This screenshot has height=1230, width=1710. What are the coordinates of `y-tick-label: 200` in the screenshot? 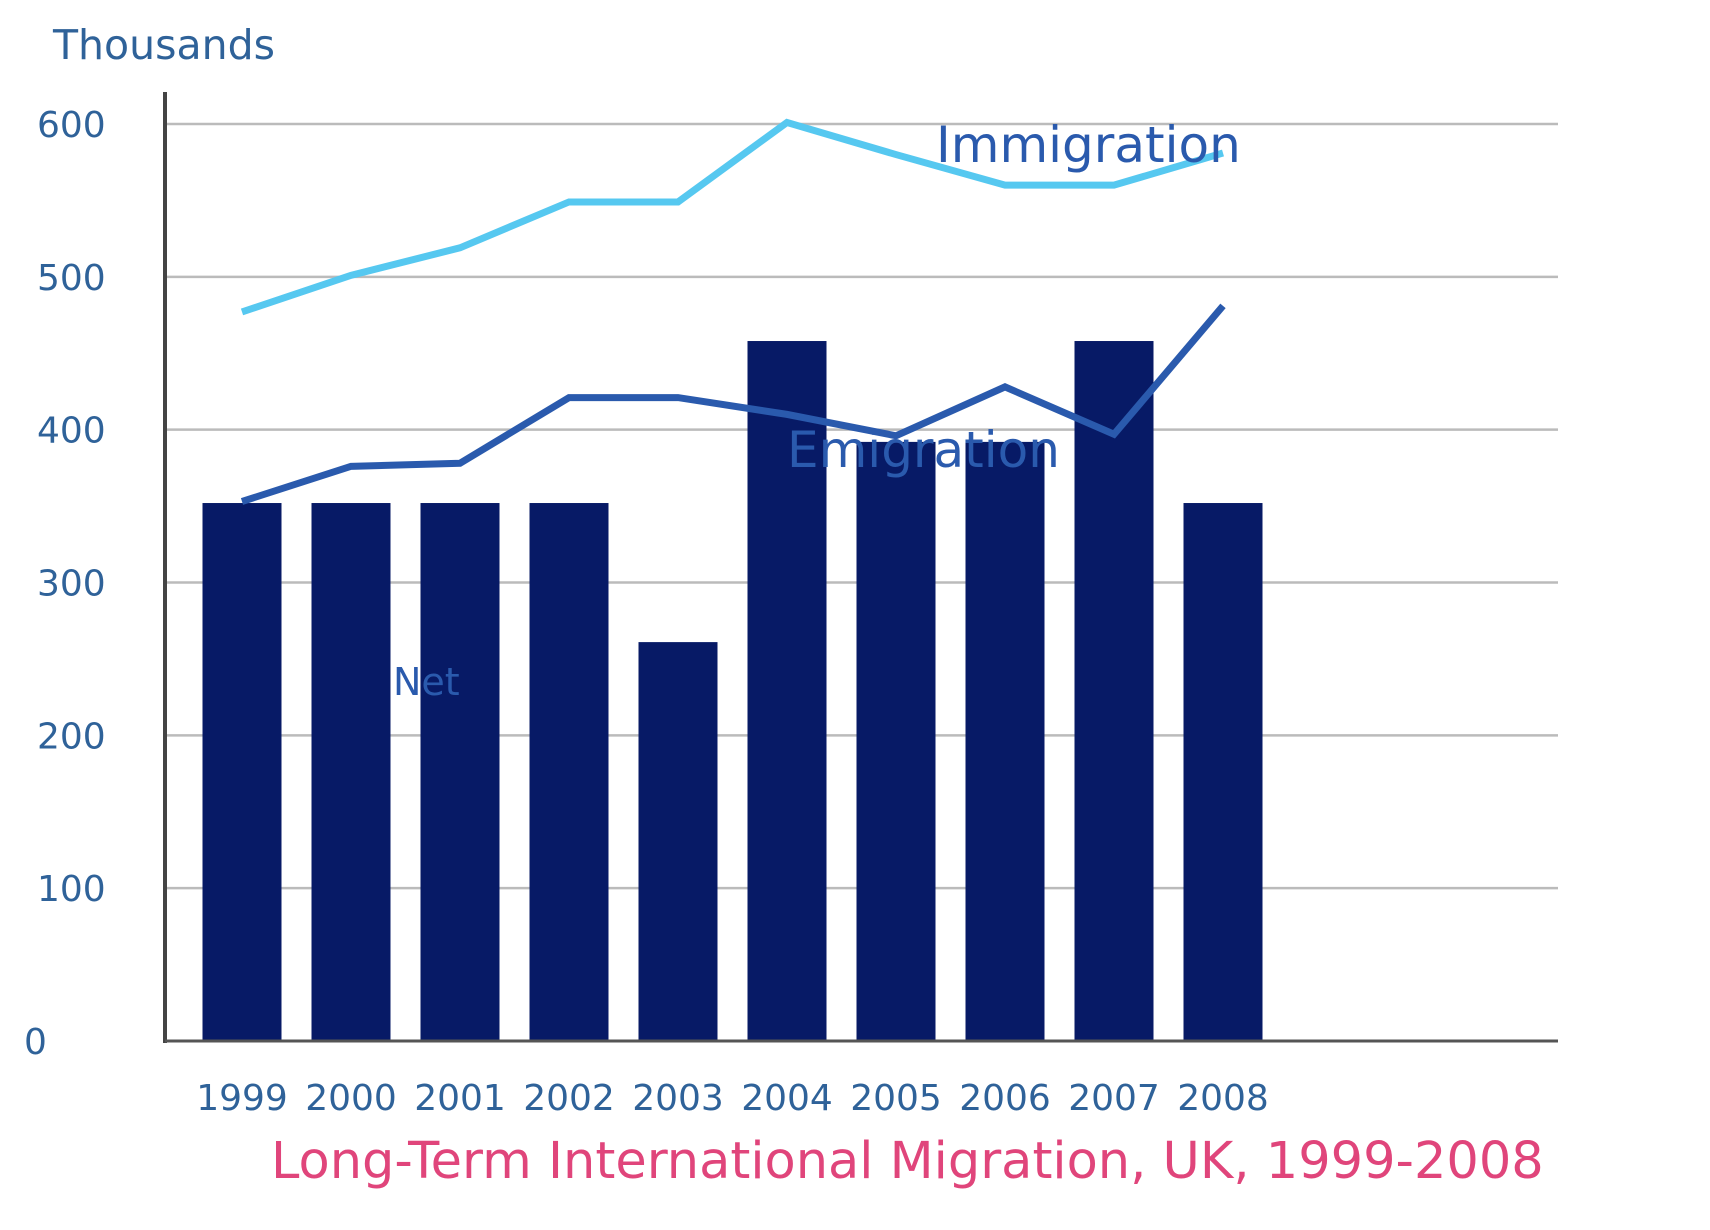 It's located at (71, 736).